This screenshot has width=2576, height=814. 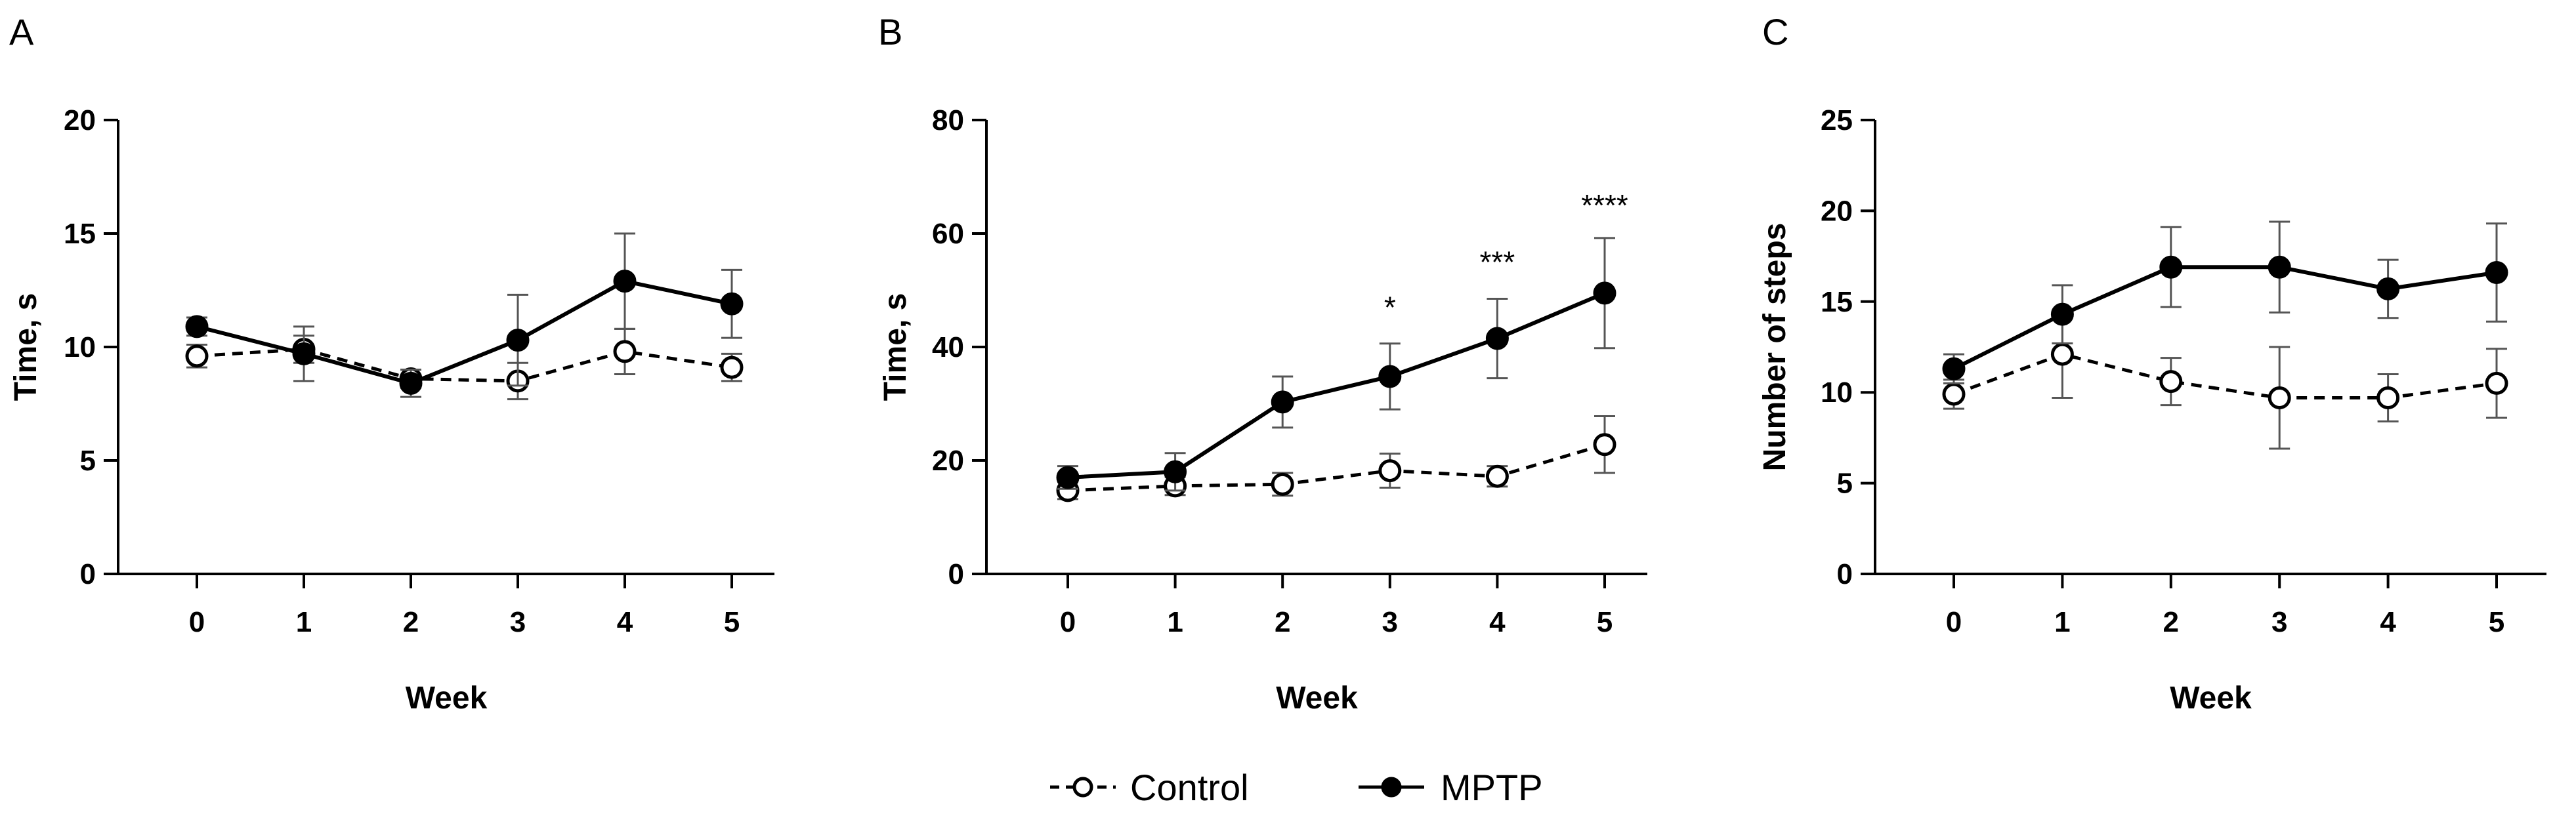 I want to click on y-tick-label: 25, so click(x=1837, y=120).